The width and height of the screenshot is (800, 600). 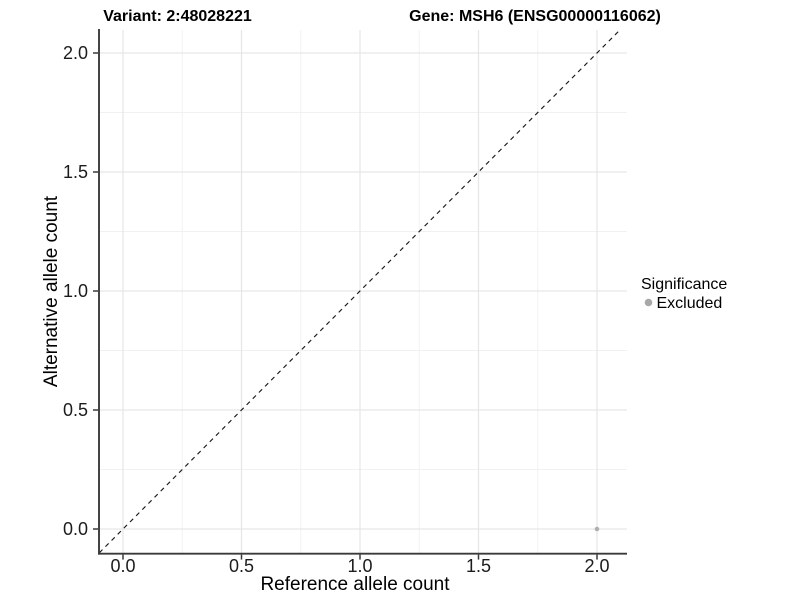 What do you see at coordinates (241, 566) in the screenshot?
I see `x-tick-label: 0.5` at bounding box center [241, 566].